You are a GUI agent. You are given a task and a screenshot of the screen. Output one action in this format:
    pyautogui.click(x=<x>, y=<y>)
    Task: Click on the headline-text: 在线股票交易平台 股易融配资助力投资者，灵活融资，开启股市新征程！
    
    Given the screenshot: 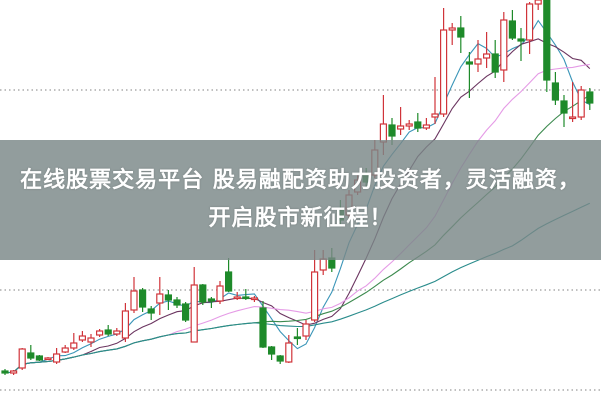 What is the action you would take?
    pyautogui.click(x=300, y=199)
    